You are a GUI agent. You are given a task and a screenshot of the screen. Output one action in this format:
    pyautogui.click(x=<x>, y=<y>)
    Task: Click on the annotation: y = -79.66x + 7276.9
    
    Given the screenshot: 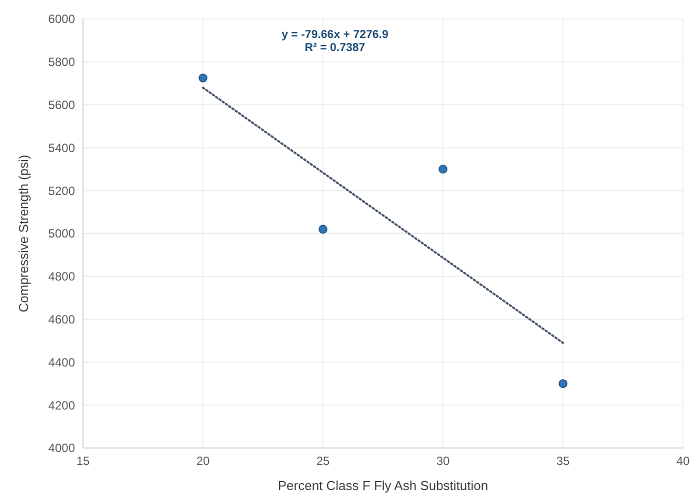 What is the action you would take?
    pyautogui.click(x=335, y=35)
    